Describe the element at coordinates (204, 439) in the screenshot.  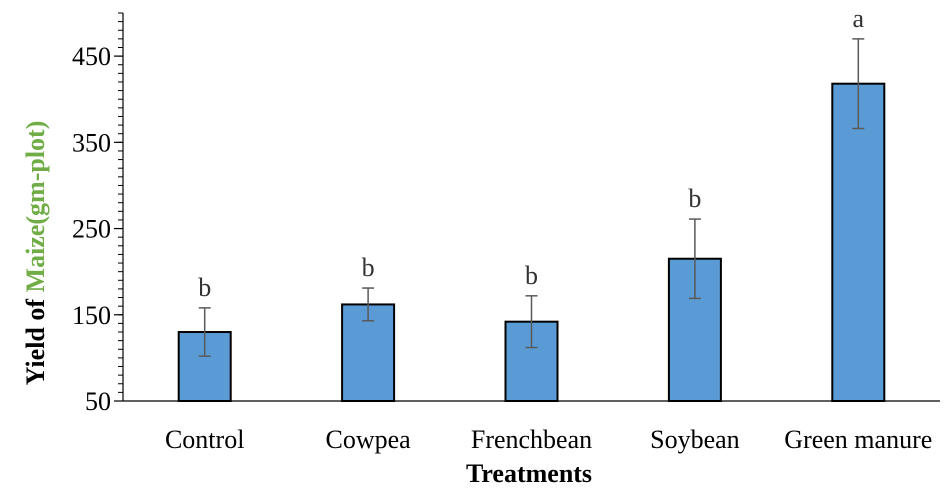
I see `x-tick-label: Control` at that location.